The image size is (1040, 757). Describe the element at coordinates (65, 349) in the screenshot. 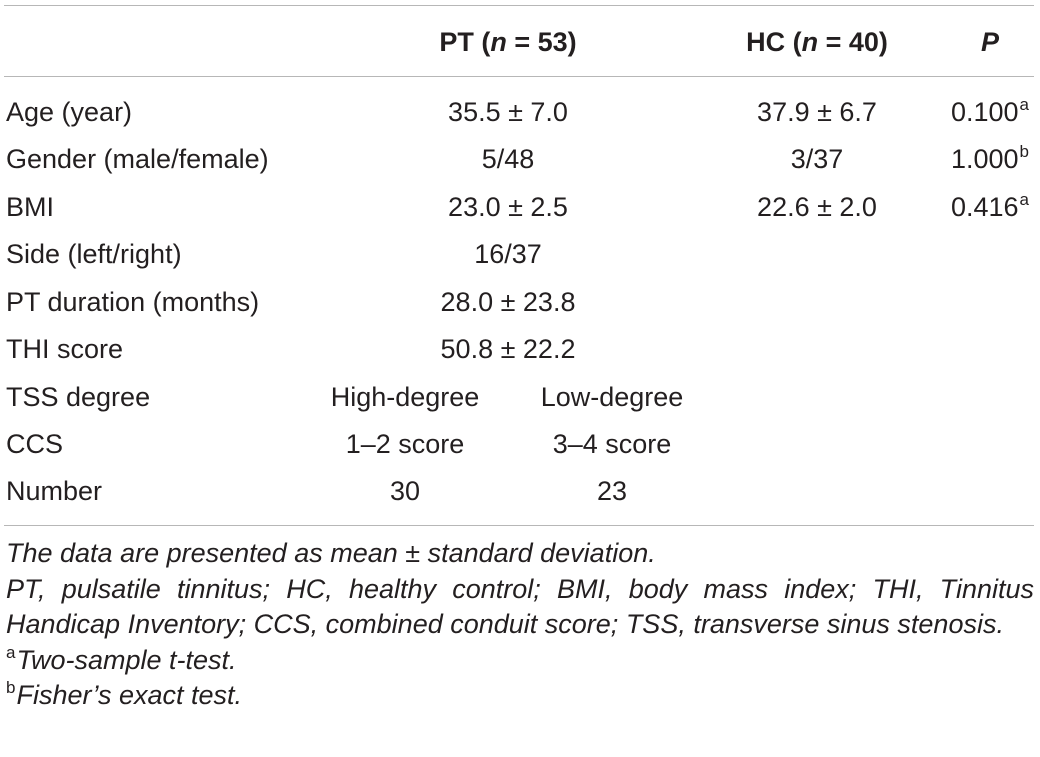

I see `row-label: THI score` at that location.